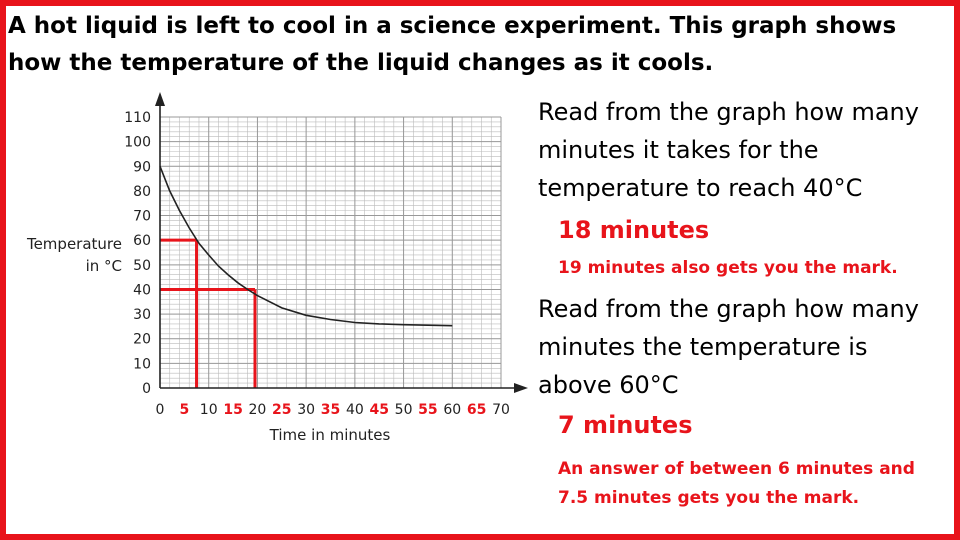 This screenshot has width=960, height=540. What do you see at coordinates (281, 410) in the screenshot?
I see `x-extra-tick-label: 25` at bounding box center [281, 410].